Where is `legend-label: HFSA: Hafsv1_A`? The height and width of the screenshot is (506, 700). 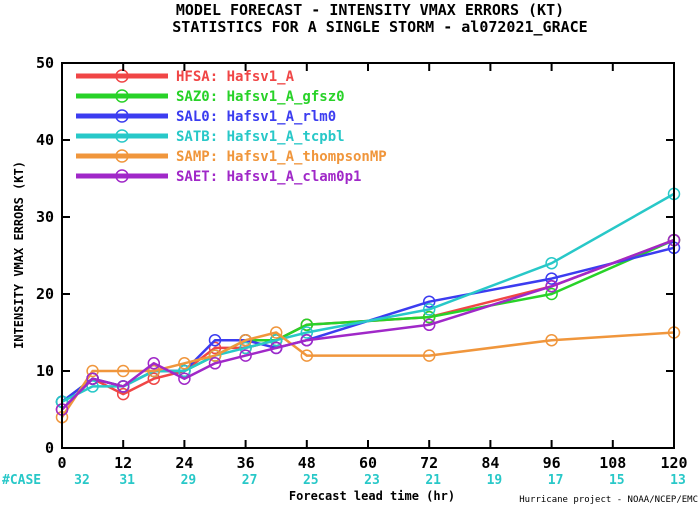
legend-label: HFSA: Hafsv1_A is located at coordinates (235, 77).